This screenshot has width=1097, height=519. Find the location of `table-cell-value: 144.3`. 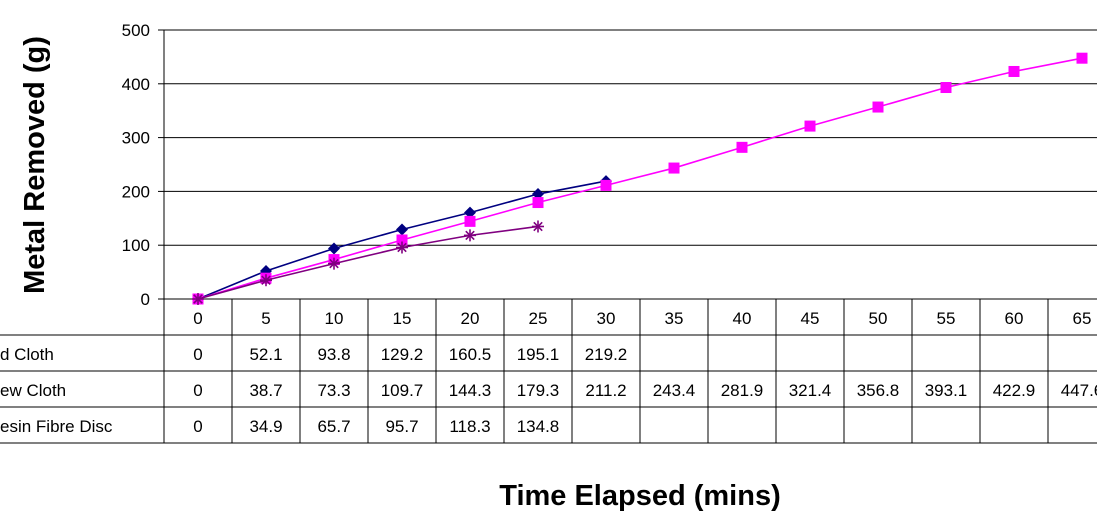

table-cell-value: 144.3 is located at coordinates (470, 390).